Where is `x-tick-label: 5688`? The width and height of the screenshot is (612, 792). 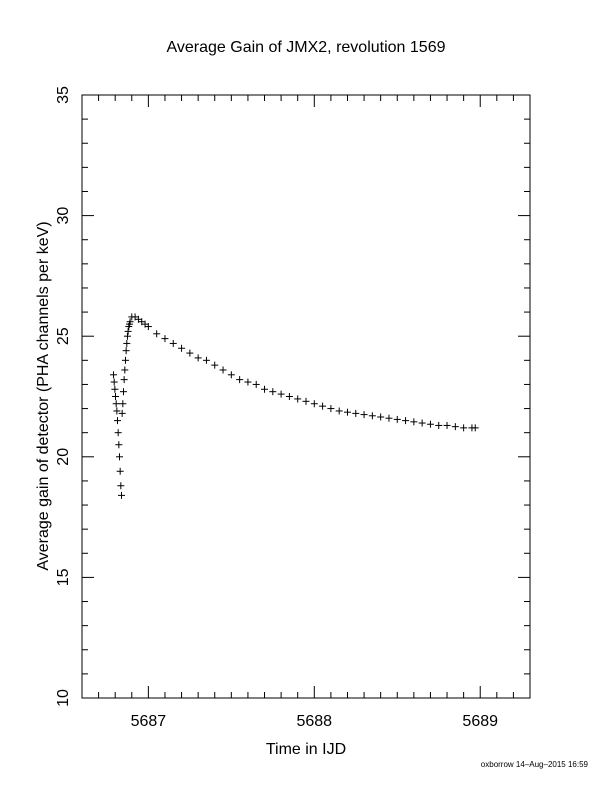 x-tick-label: 5688 is located at coordinates (314, 721).